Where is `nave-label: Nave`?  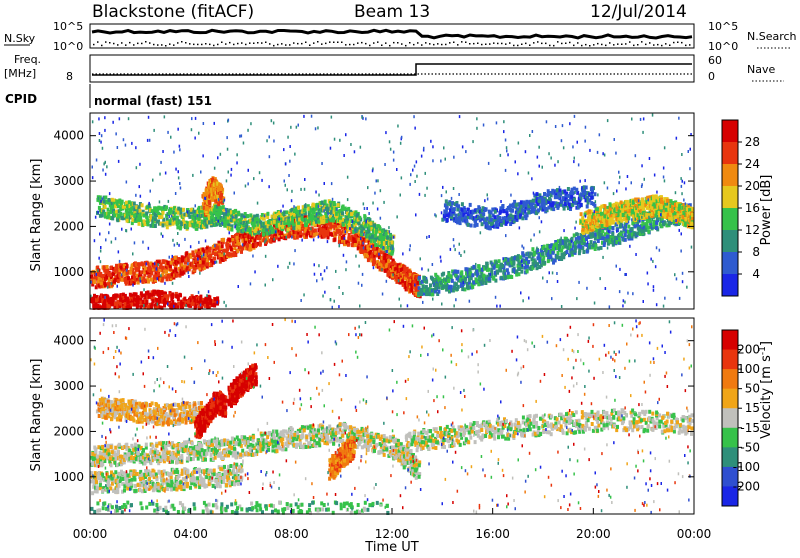 nave-label: Nave is located at coordinates (761, 69).